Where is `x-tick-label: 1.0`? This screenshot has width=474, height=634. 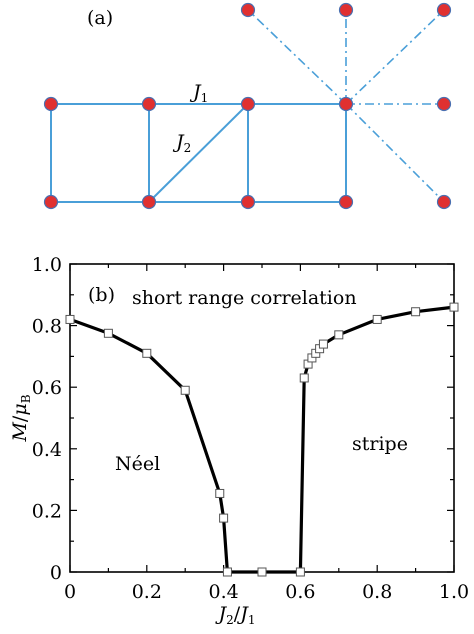 x-tick-label: 1.0 is located at coordinates (454, 592).